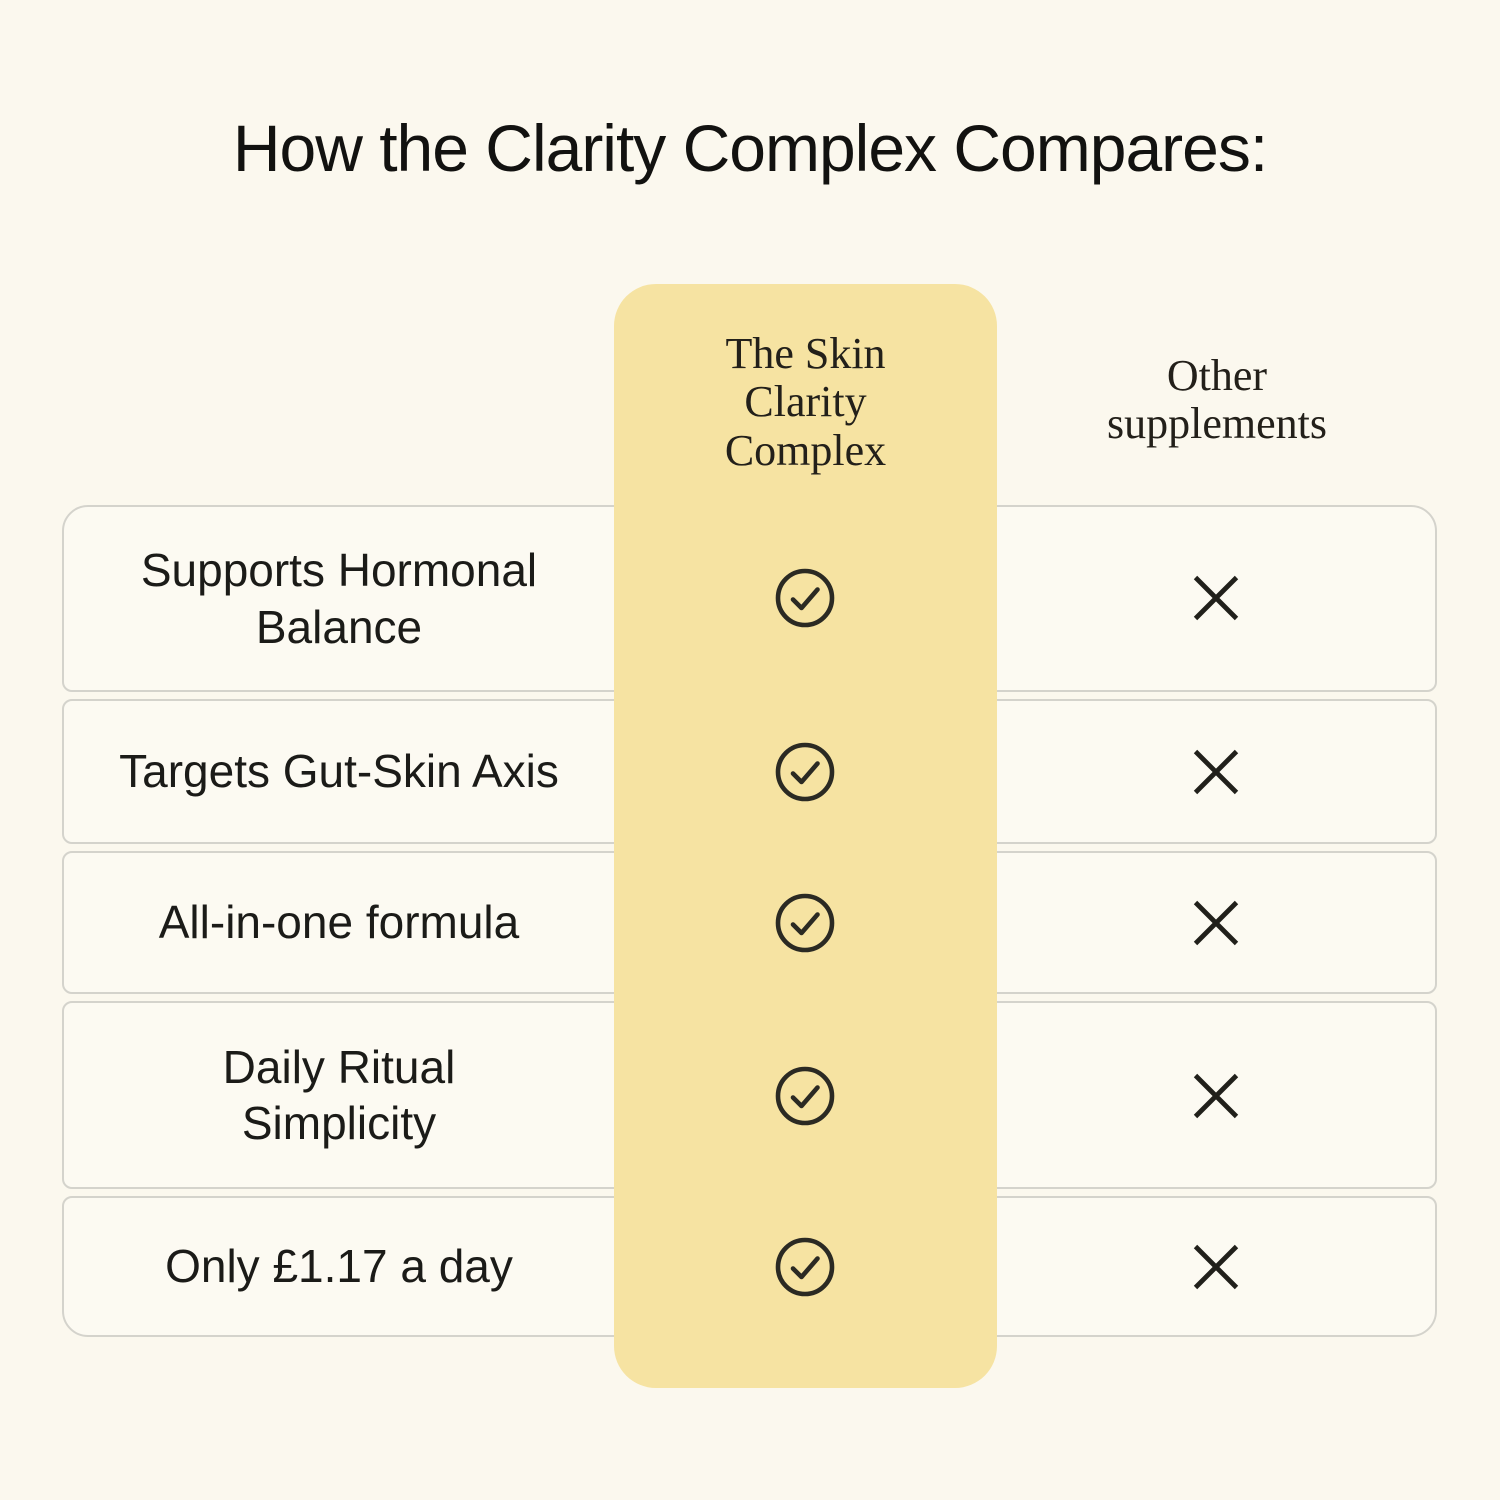 The image size is (1500, 1500). I want to click on row-label: Only £1.17 a day, so click(339, 1266).